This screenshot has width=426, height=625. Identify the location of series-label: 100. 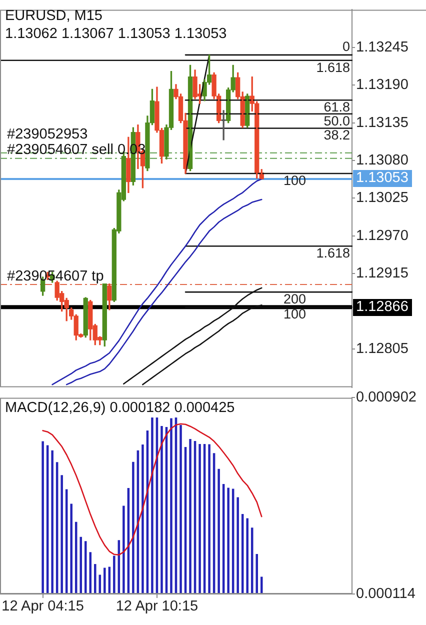
(294, 314).